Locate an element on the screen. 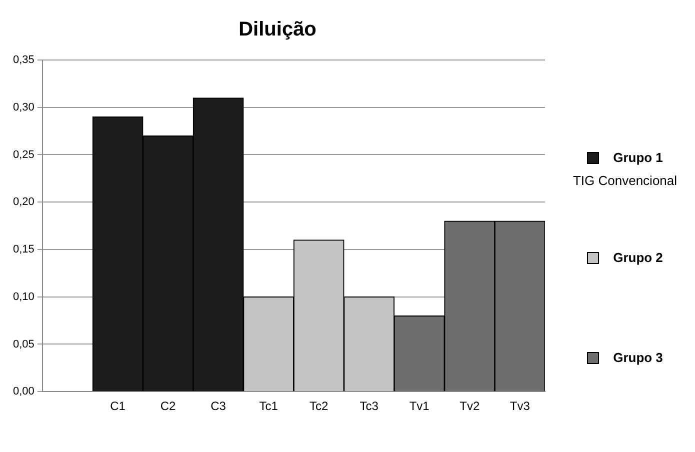 The image size is (695, 452). y-tick-label: 0,25 is located at coordinates (23, 154).